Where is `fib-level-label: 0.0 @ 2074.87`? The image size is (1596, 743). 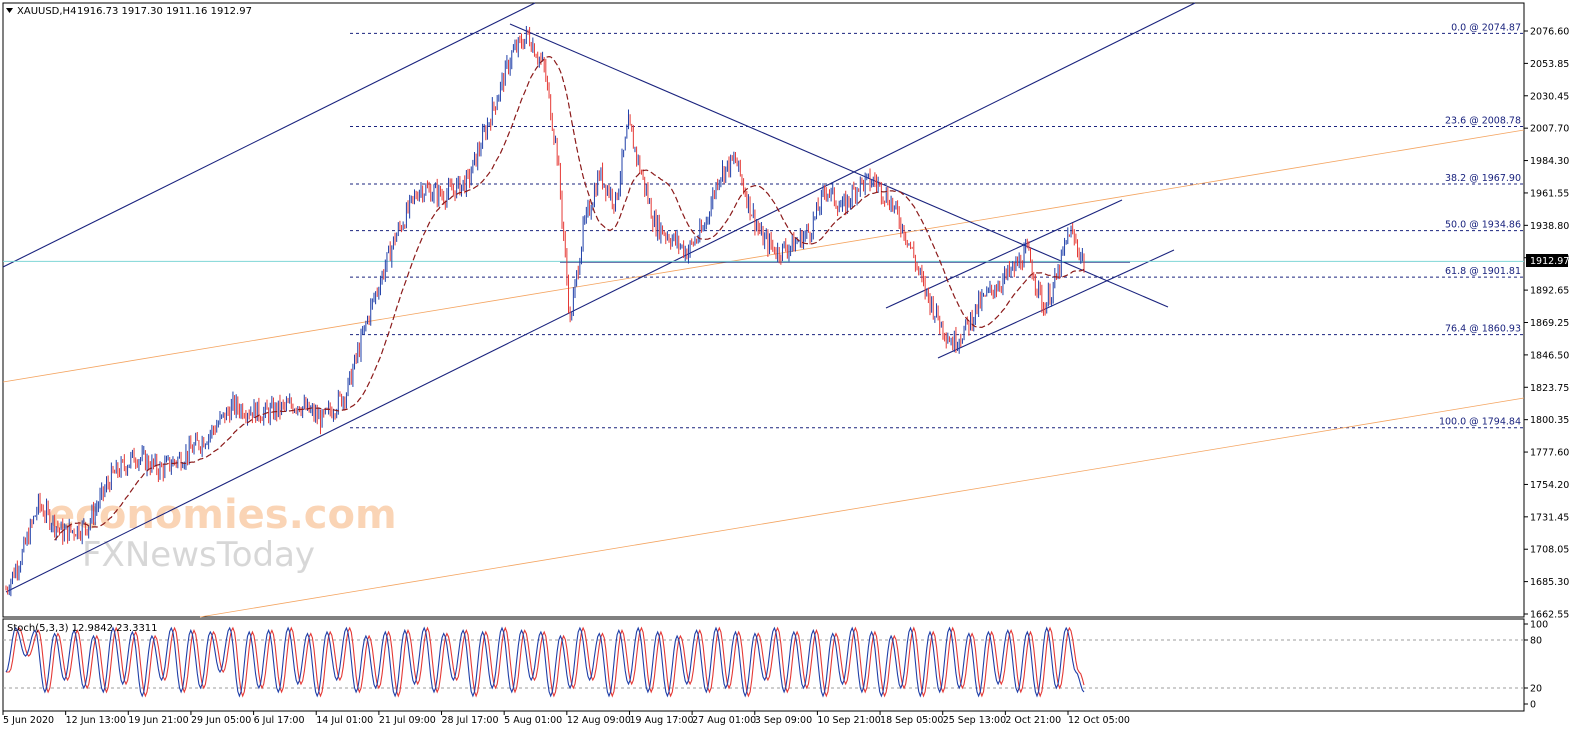
fib-level-label: 0.0 @ 2074.87 is located at coordinates (1486, 27).